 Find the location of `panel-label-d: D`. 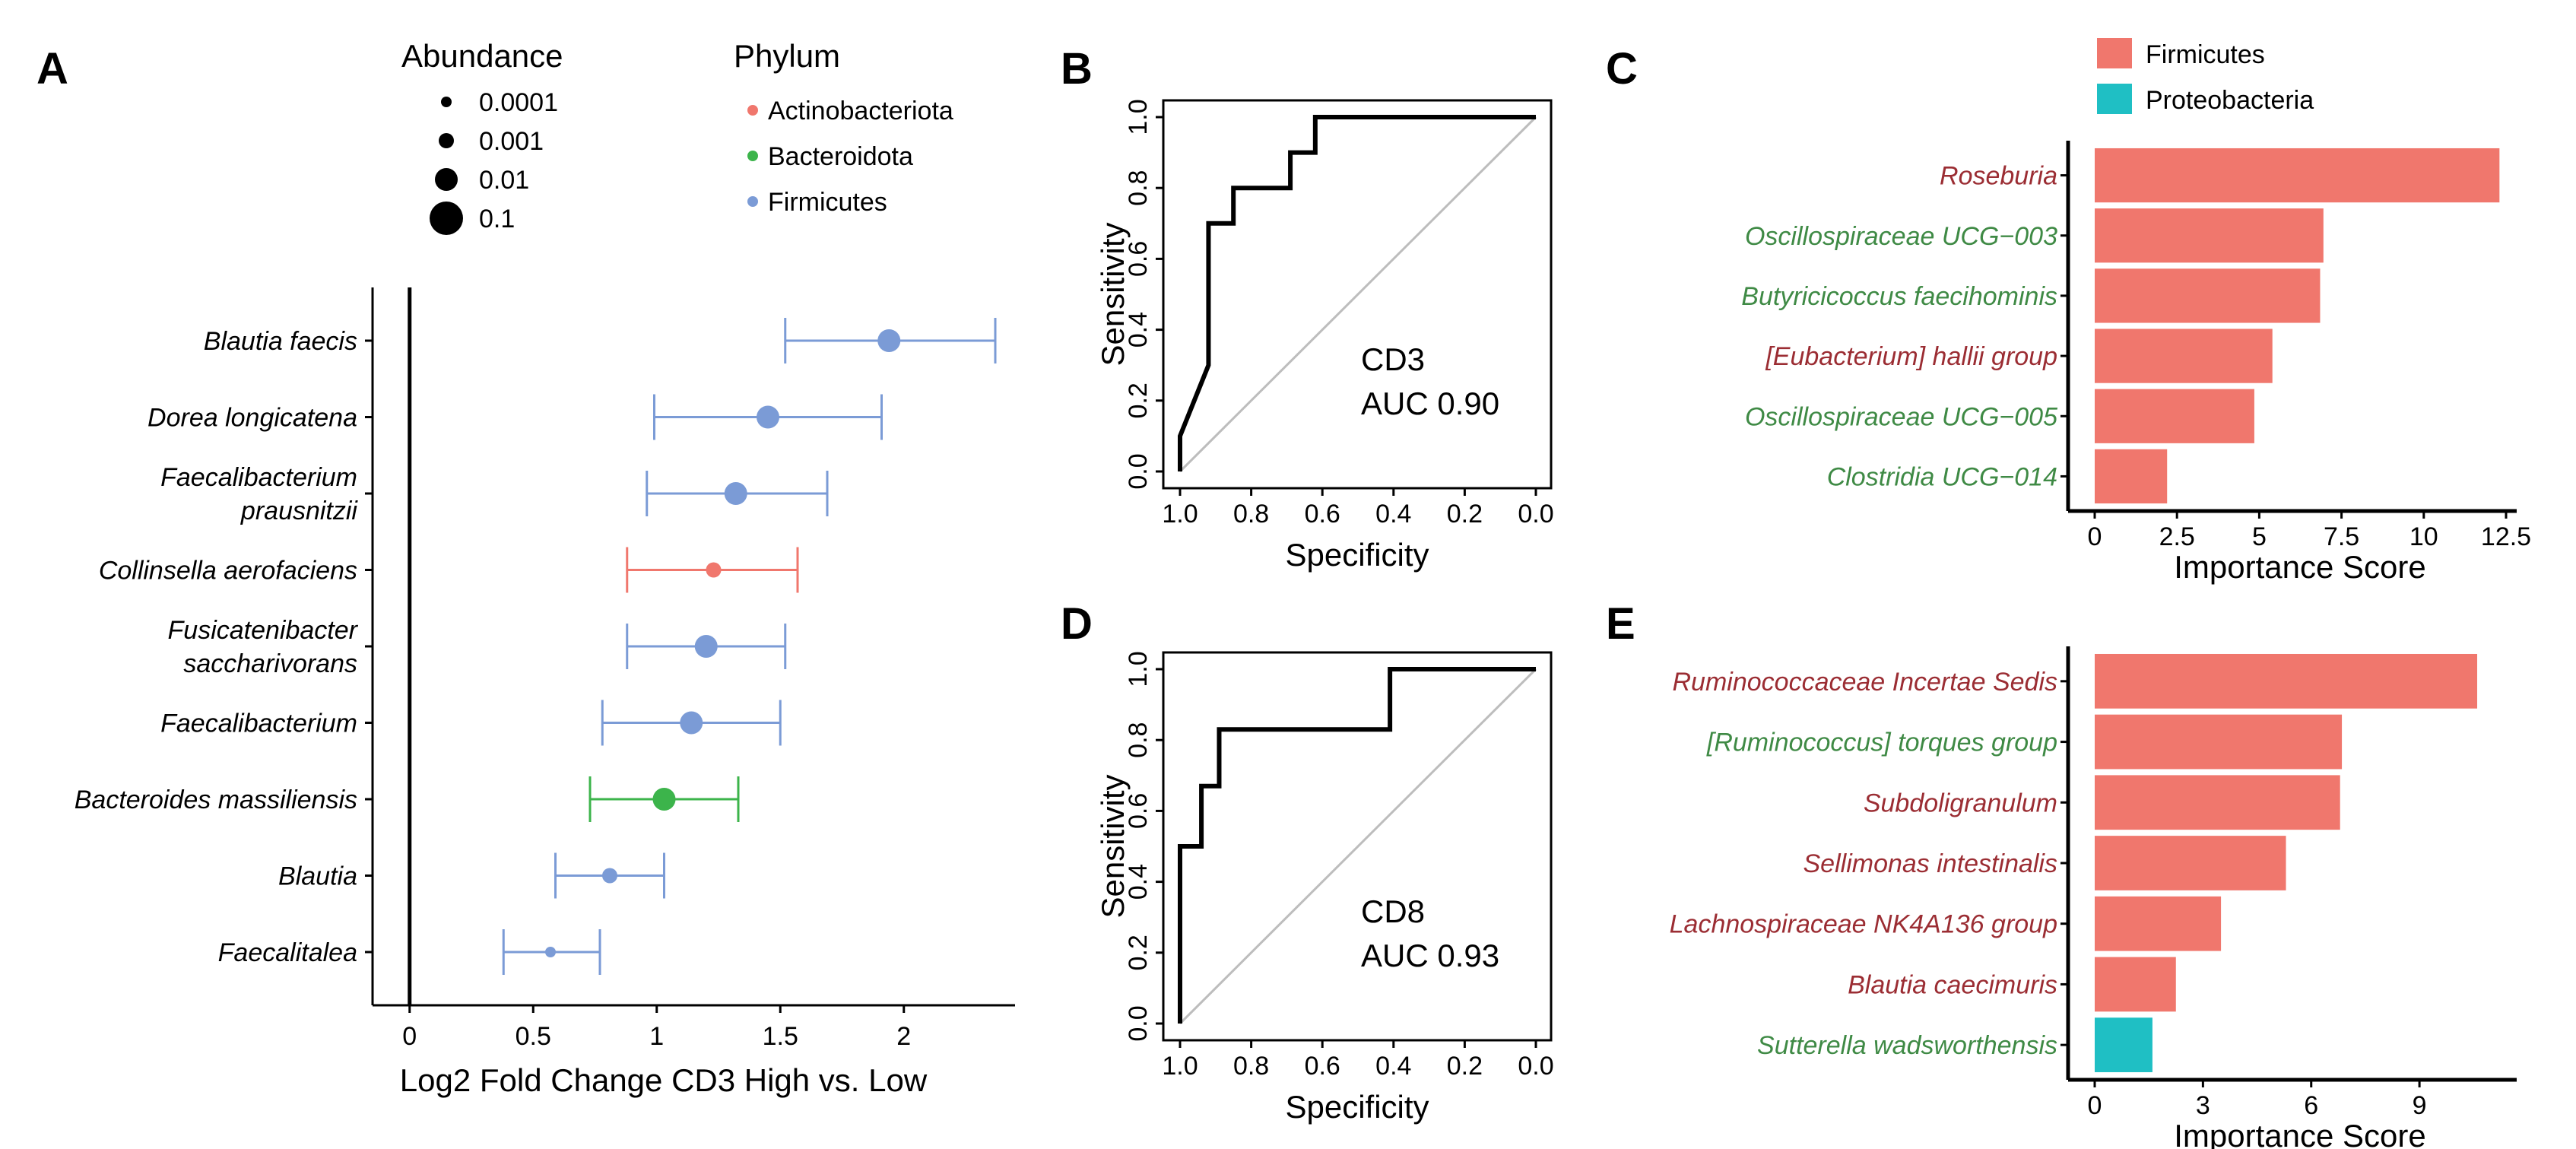

panel-label-d: D is located at coordinates (1077, 624).